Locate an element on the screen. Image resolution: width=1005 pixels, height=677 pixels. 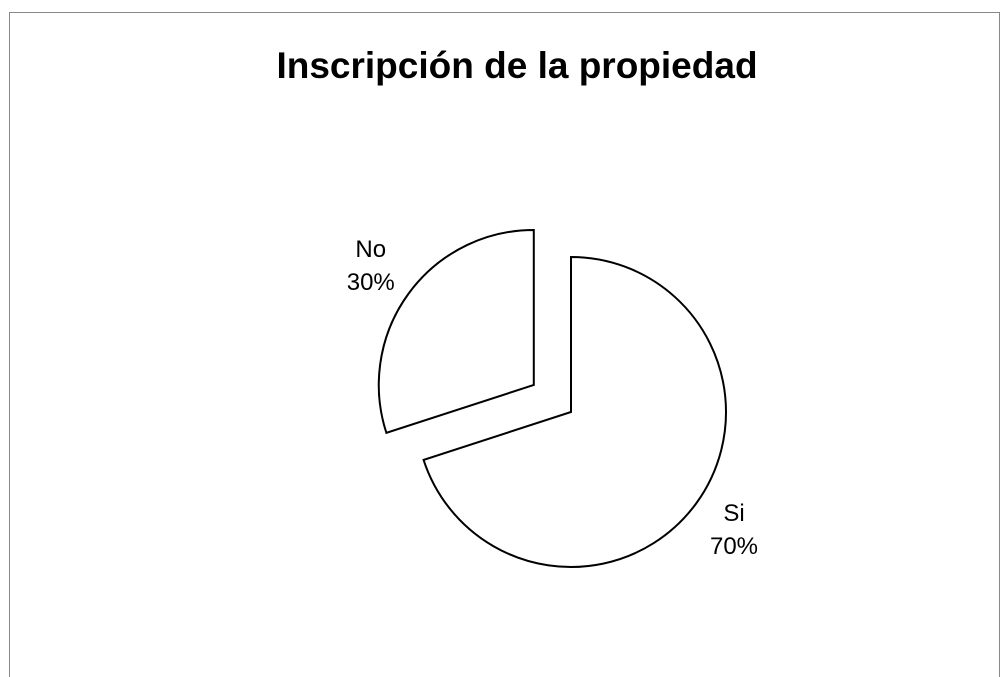
slice-value-label: 70% is located at coordinates (734, 546).